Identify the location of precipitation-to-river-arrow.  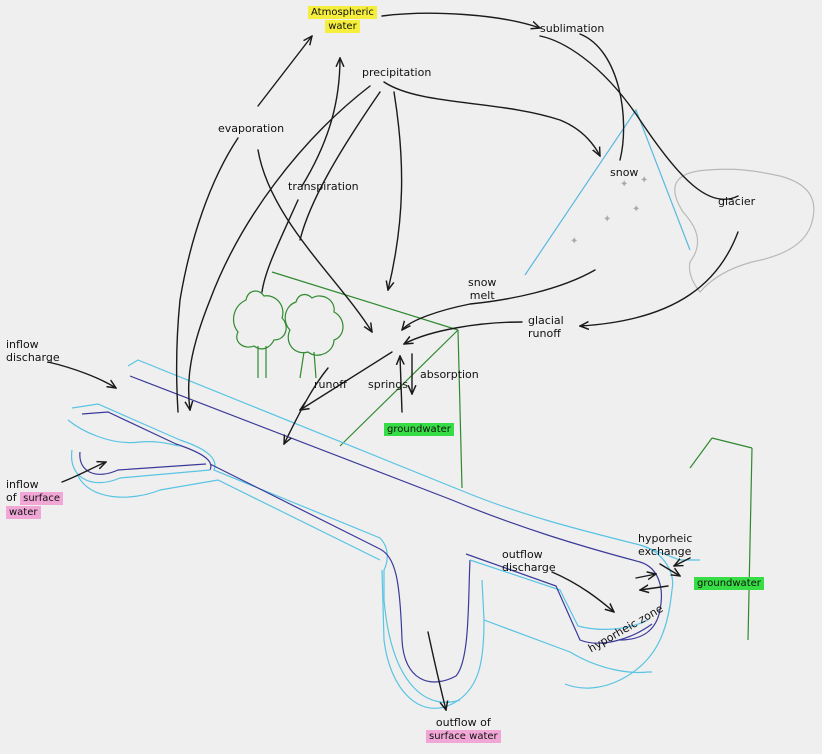
(280, 247).